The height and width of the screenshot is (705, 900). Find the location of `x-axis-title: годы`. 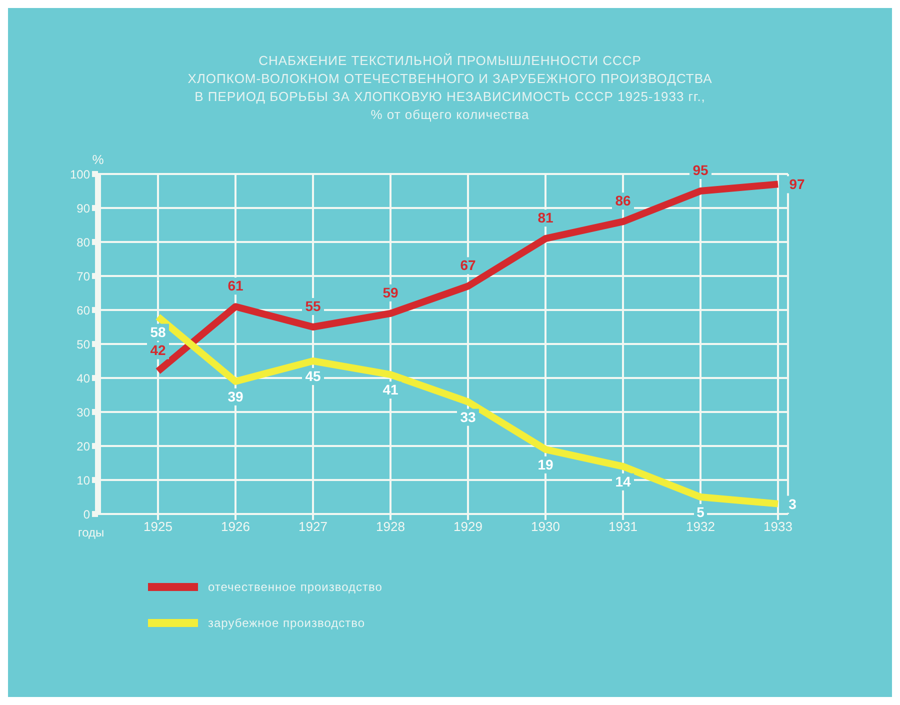

x-axis-title: годы is located at coordinates (91, 532).